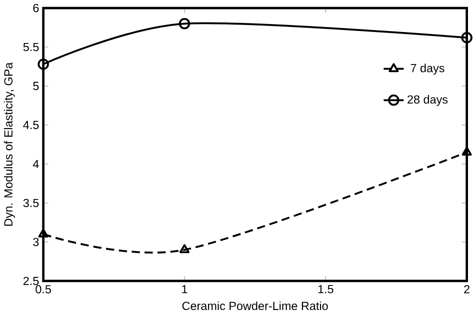  Describe the element at coordinates (31, 47) in the screenshot. I see `y-tick-label: 5.5` at that location.